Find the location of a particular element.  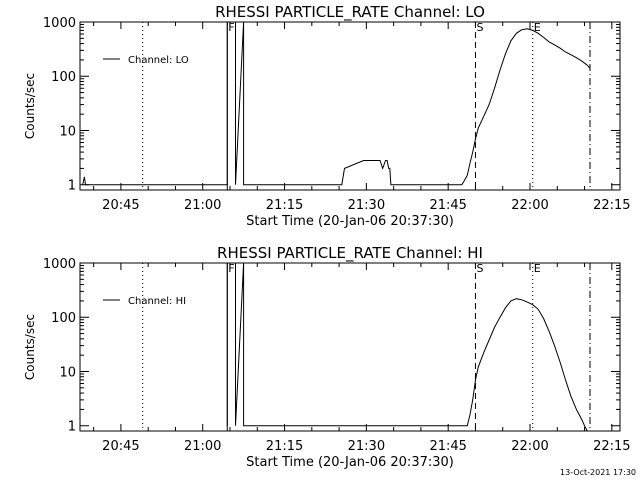

footer-timestamp: 13-Oct-2021 17:30 is located at coordinates (598, 472).